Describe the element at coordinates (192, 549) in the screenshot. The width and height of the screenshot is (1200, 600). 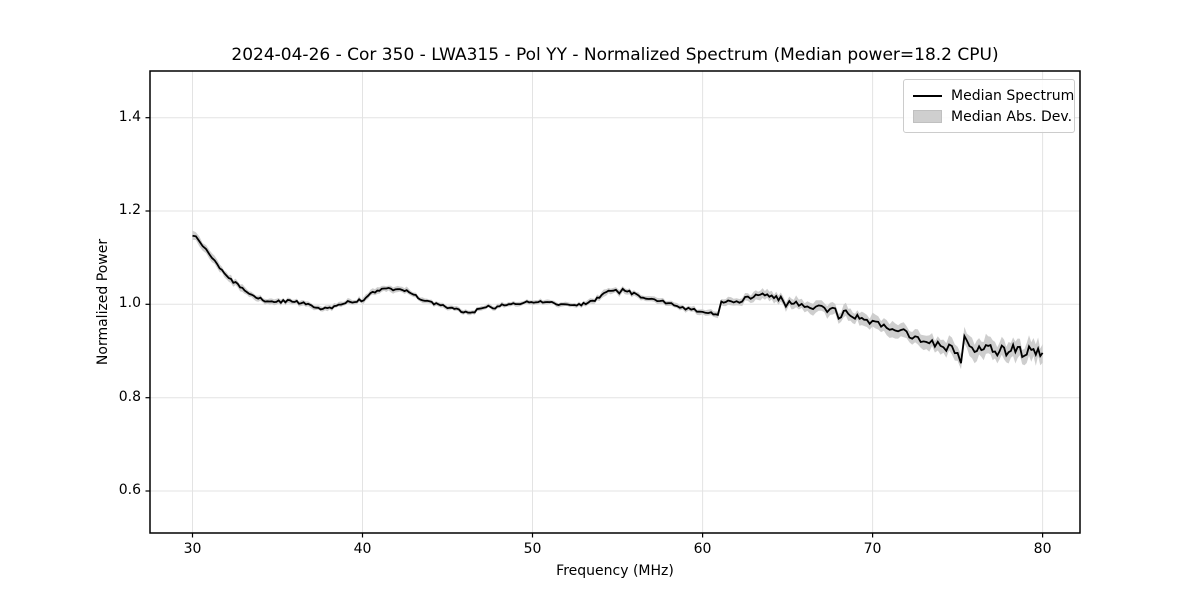
I see `x-tick-label: 30` at that location.